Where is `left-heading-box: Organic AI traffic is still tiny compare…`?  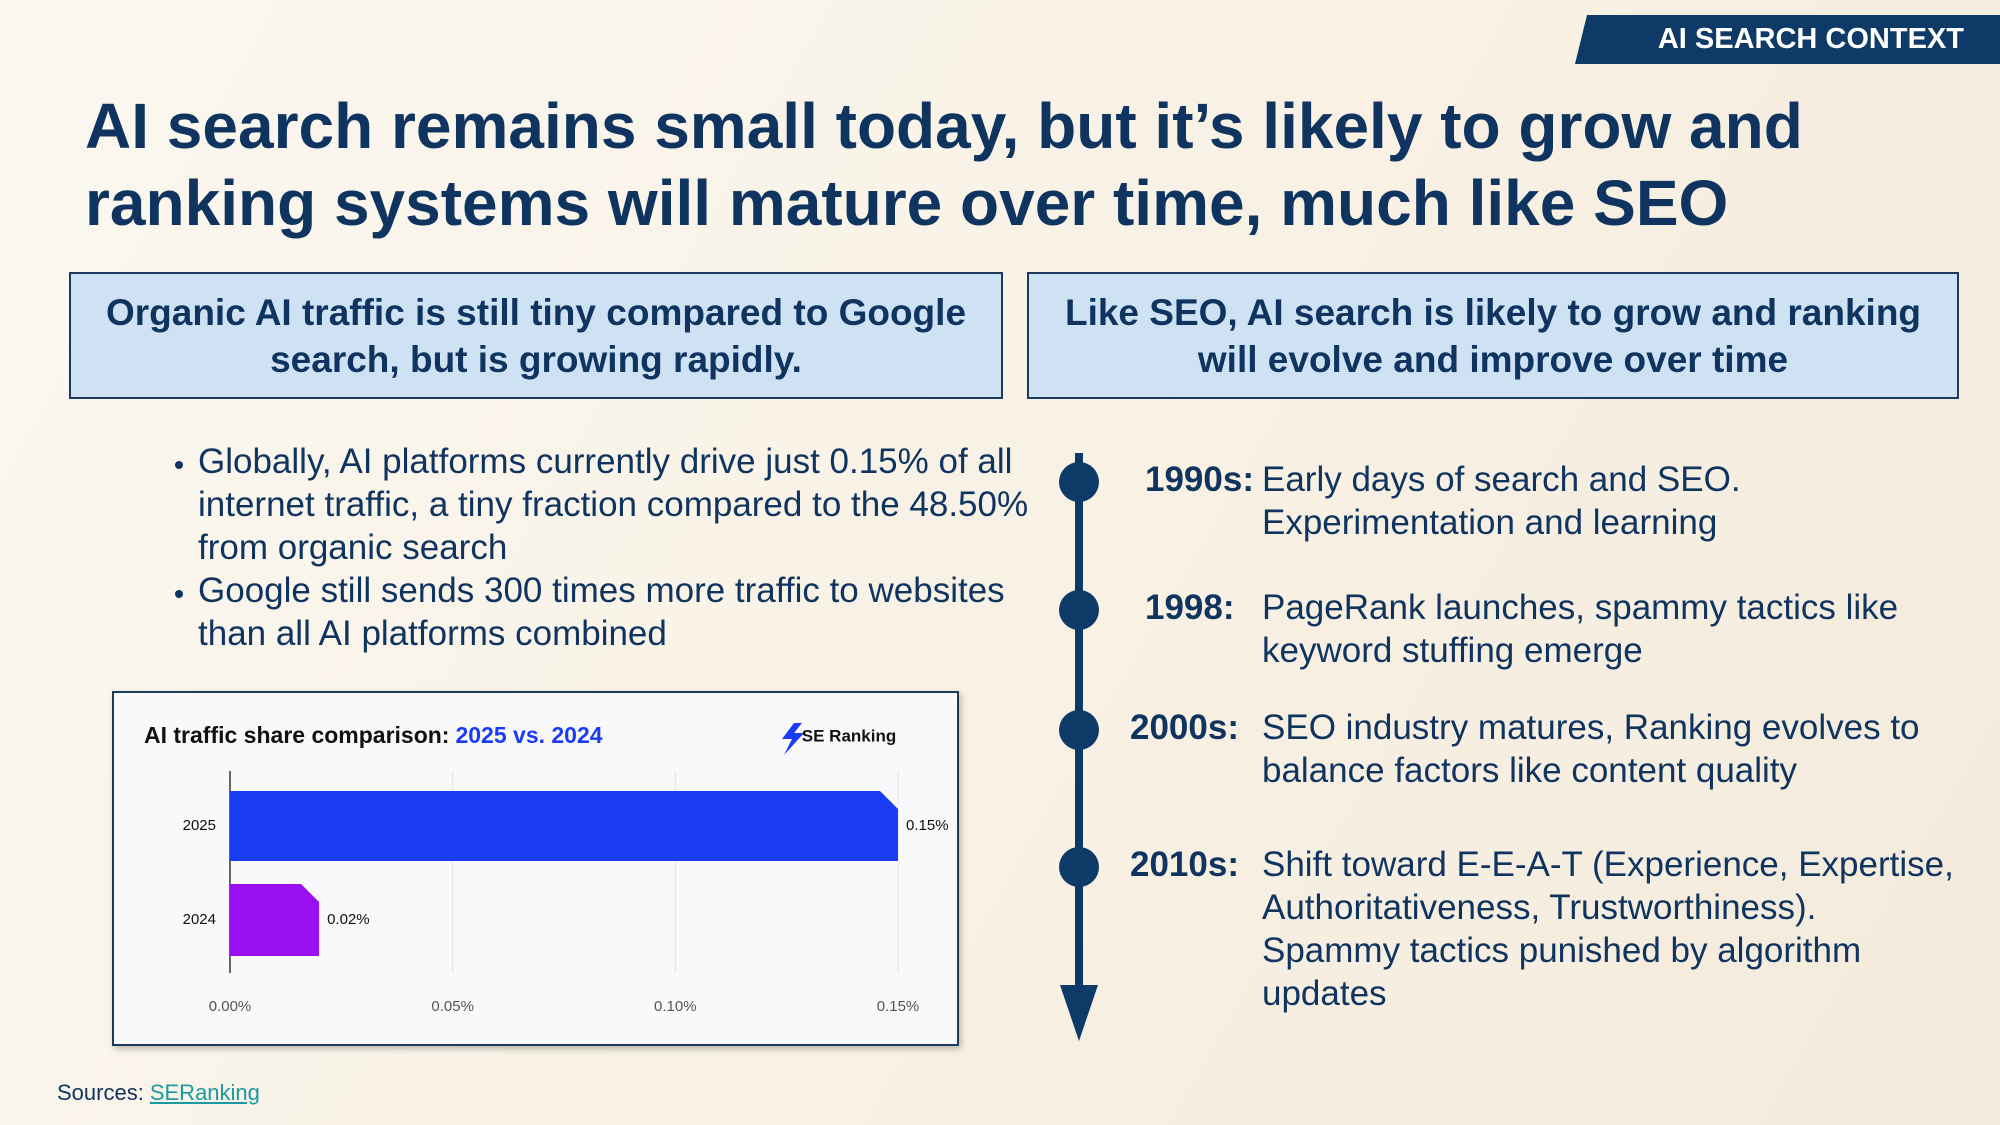
left-heading-box: Organic AI traffic is still tiny compare… is located at coordinates (536, 335).